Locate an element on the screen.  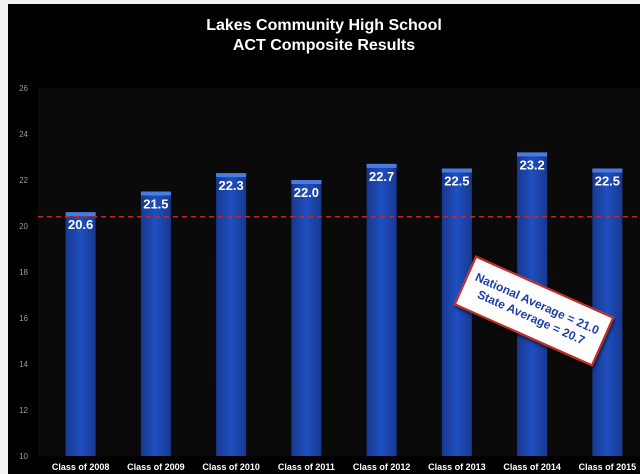
x-tick-label: Class of 2010 is located at coordinates (231, 467).